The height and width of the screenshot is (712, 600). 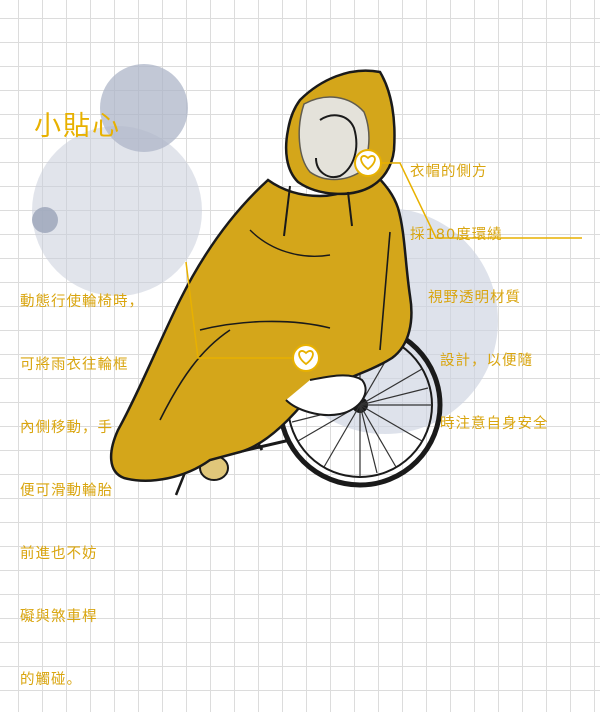 I want to click on decorative-bubble-large, so click(x=117, y=211).